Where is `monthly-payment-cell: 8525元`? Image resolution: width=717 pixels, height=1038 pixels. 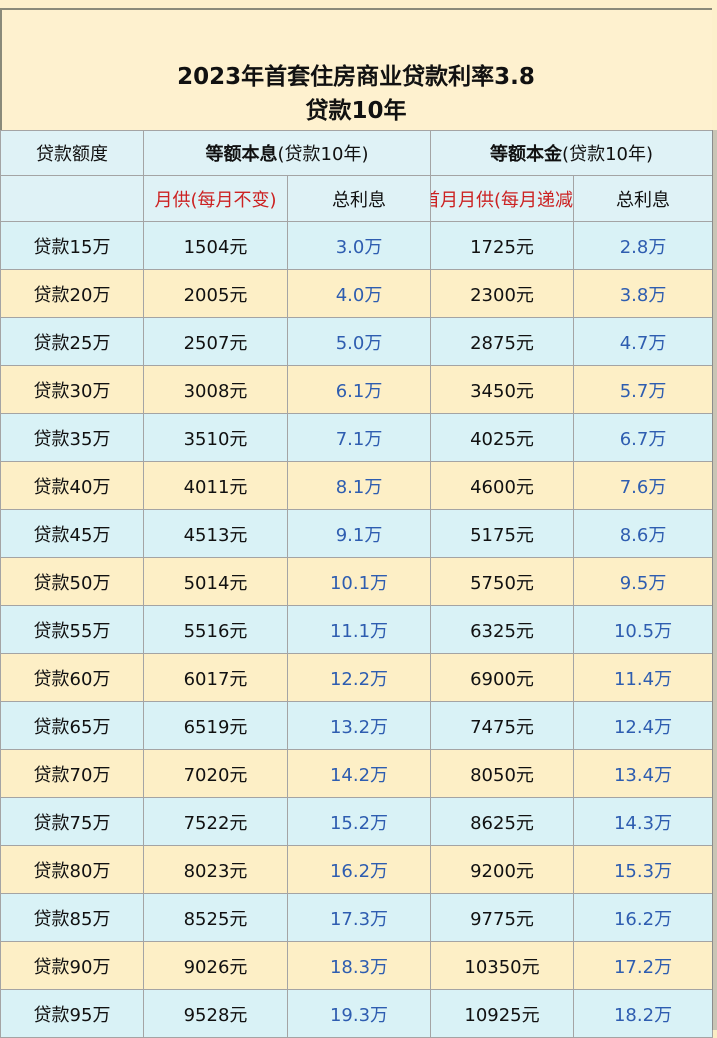 monthly-payment-cell: 8525元 is located at coordinates (215, 917).